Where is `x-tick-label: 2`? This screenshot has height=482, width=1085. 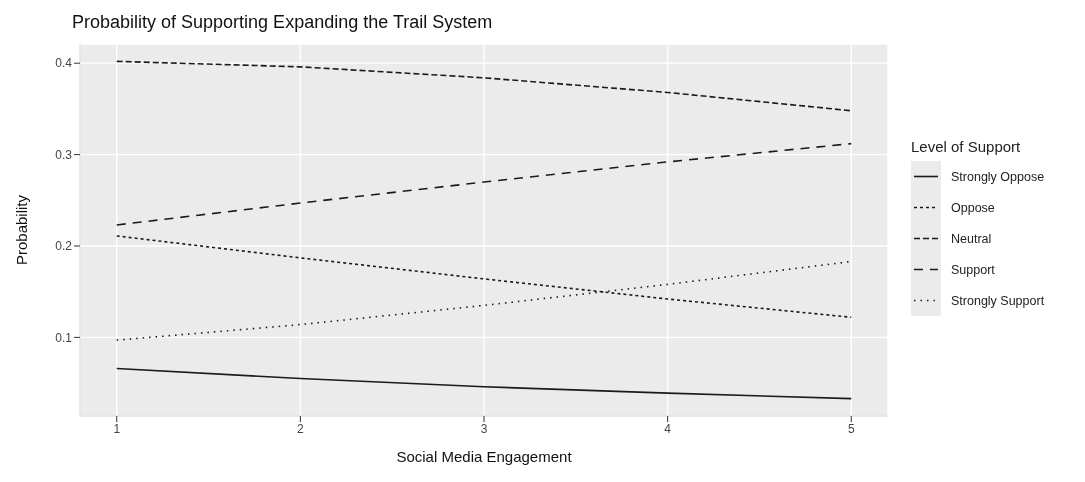 x-tick-label: 2 is located at coordinates (301, 428).